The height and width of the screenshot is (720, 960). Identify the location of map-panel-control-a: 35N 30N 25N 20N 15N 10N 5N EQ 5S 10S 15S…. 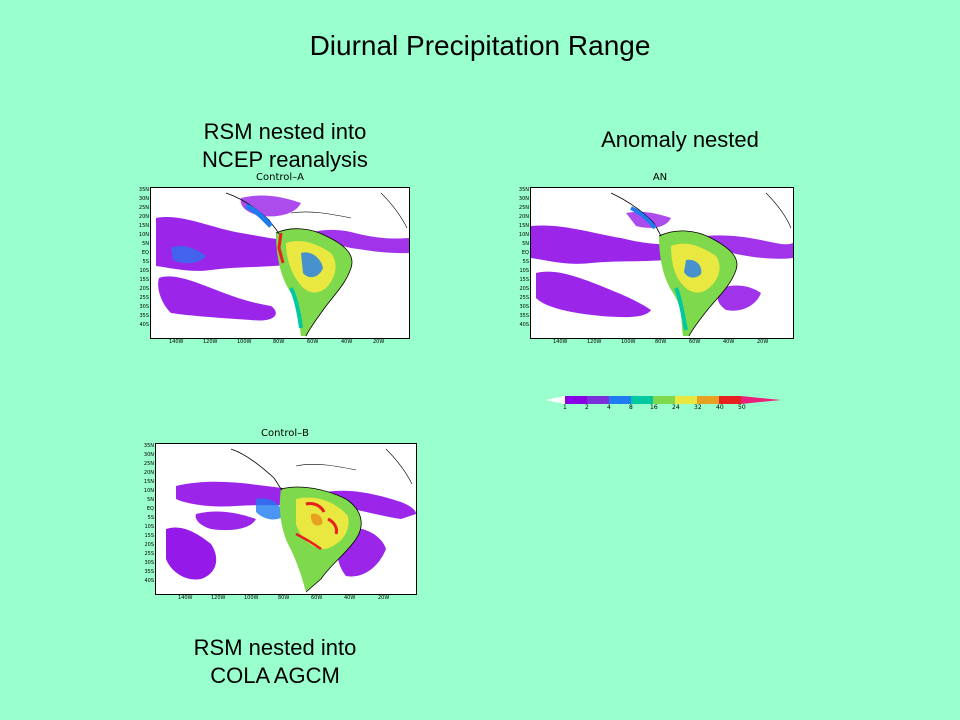
(274, 266).